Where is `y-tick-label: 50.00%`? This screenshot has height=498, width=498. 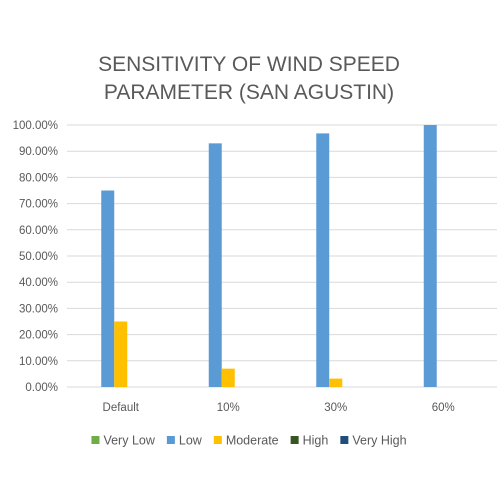 y-tick-label: 50.00% is located at coordinates (38, 257).